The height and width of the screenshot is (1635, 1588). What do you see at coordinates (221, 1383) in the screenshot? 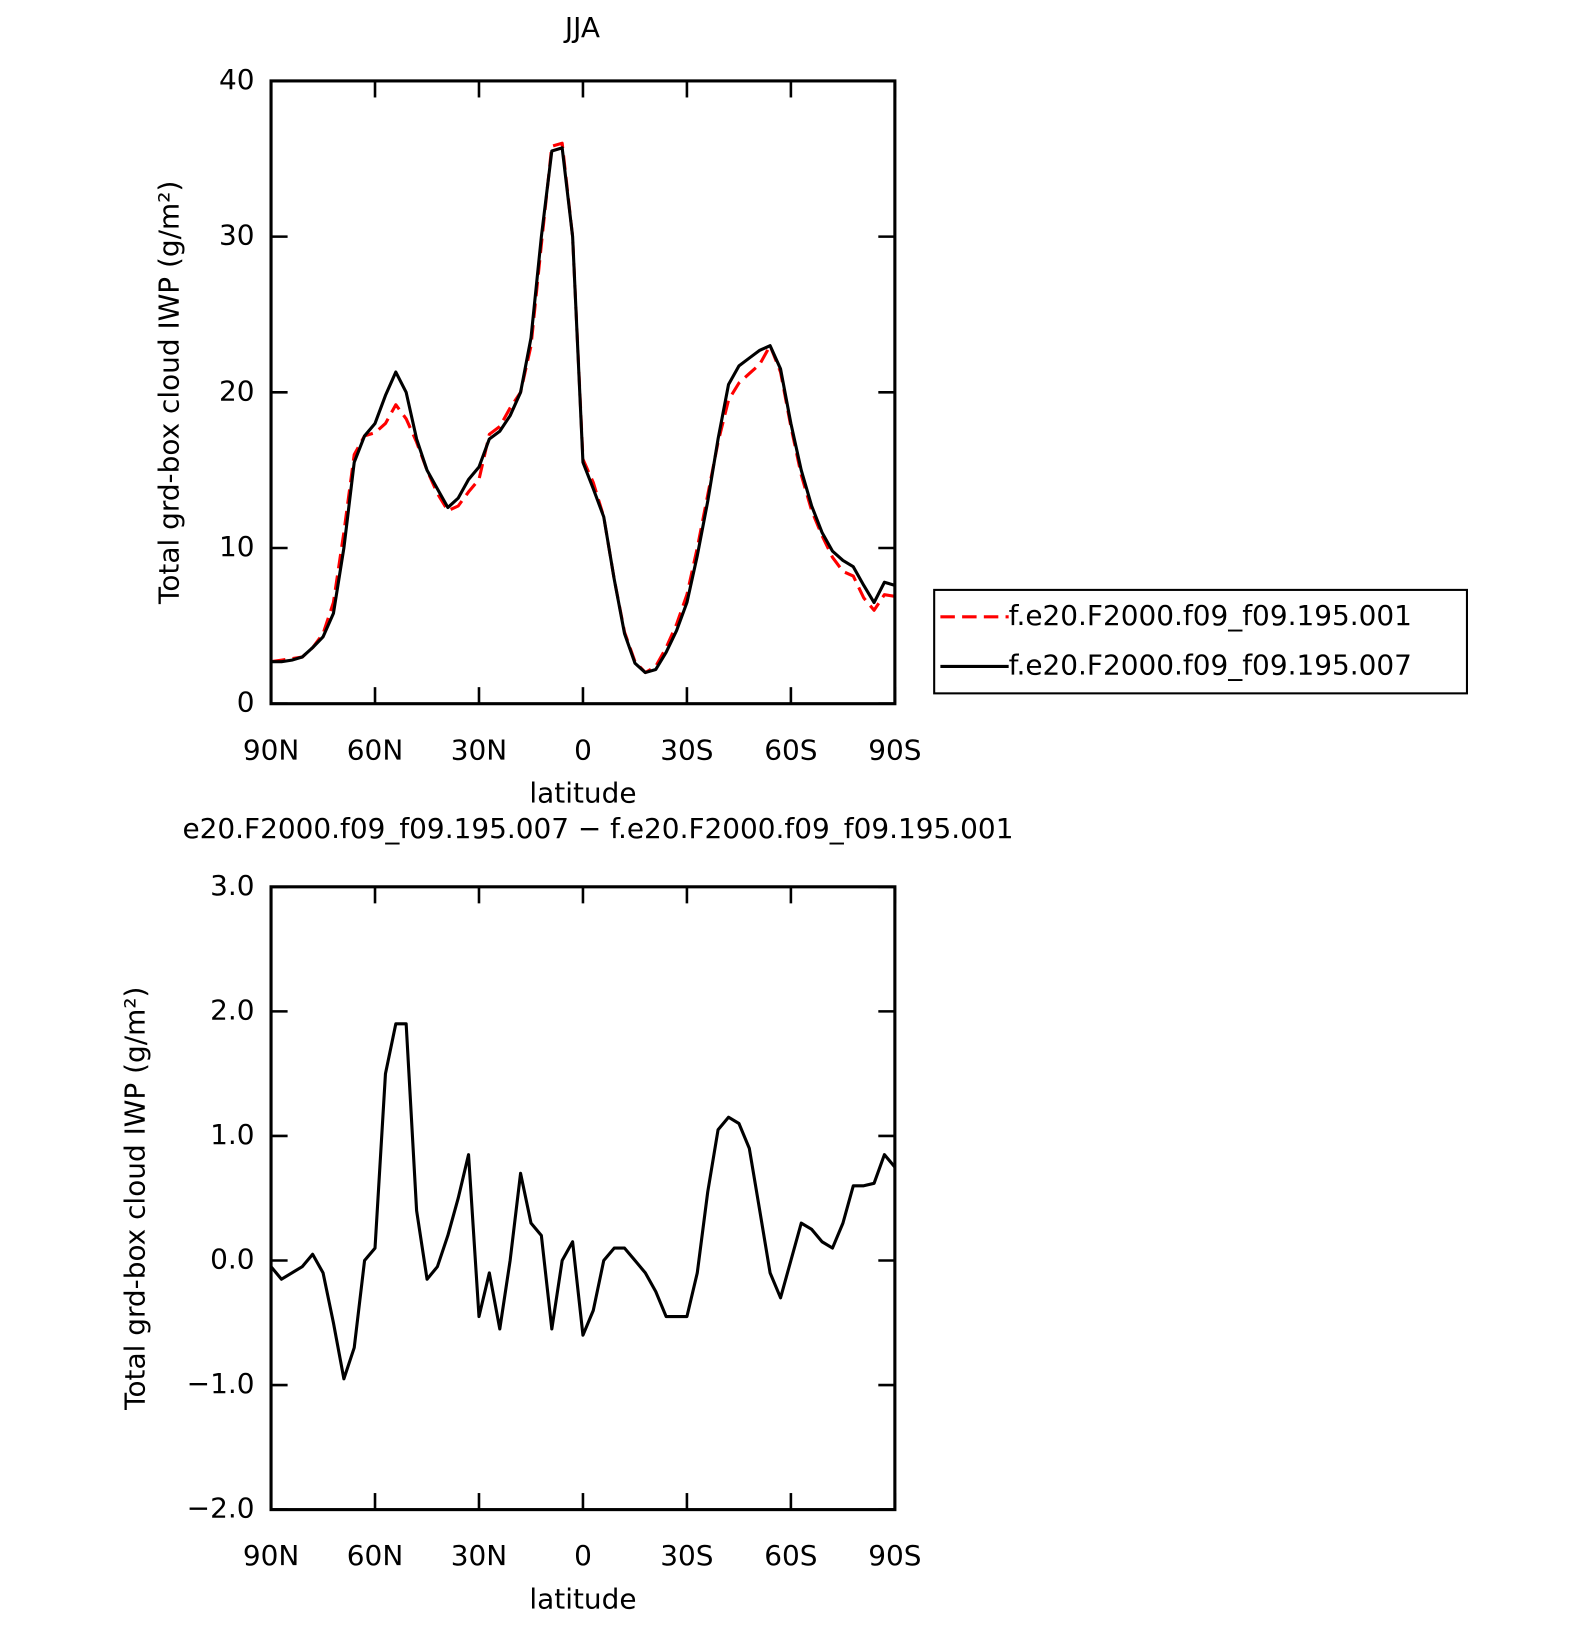
I see `y-tick-label: −1.0` at bounding box center [221, 1383].